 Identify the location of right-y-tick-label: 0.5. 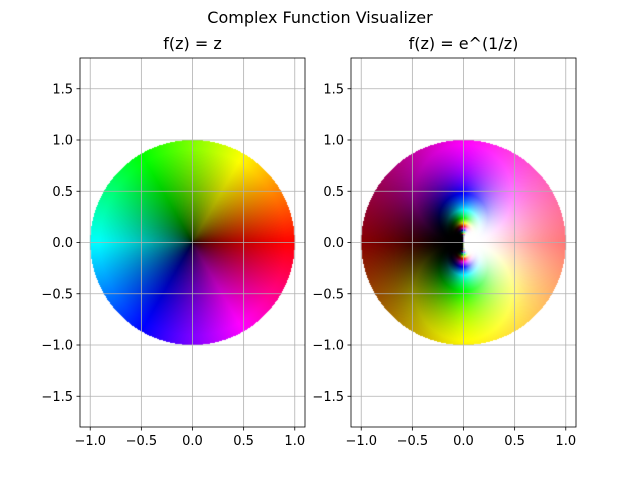
(333, 192).